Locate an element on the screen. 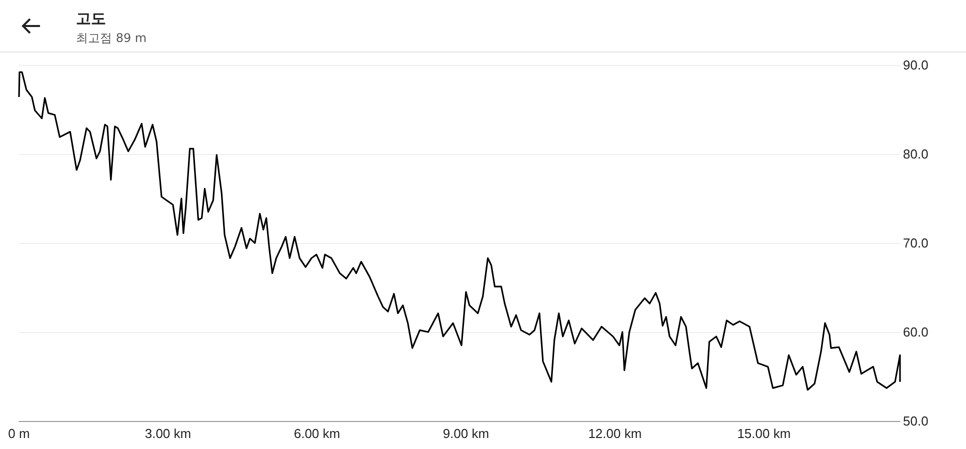 Image resolution: width=966 pixels, height=449 pixels. y-tick-label: 70.0 is located at coordinates (915, 243).